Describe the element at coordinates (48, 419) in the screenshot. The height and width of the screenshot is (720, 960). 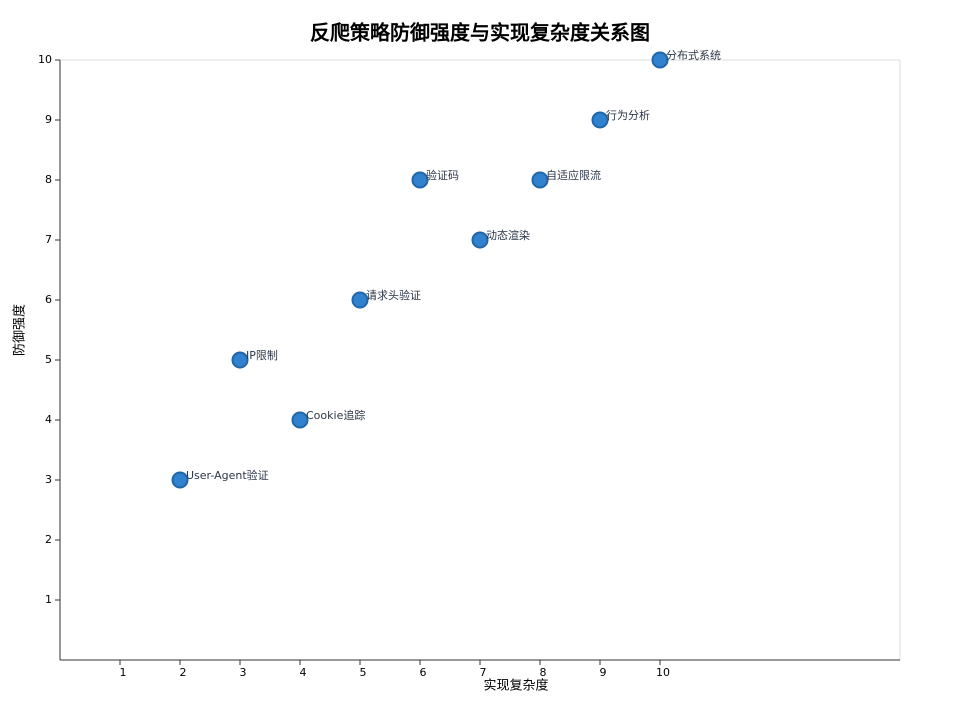
I see `y-tick-label: 4` at that location.